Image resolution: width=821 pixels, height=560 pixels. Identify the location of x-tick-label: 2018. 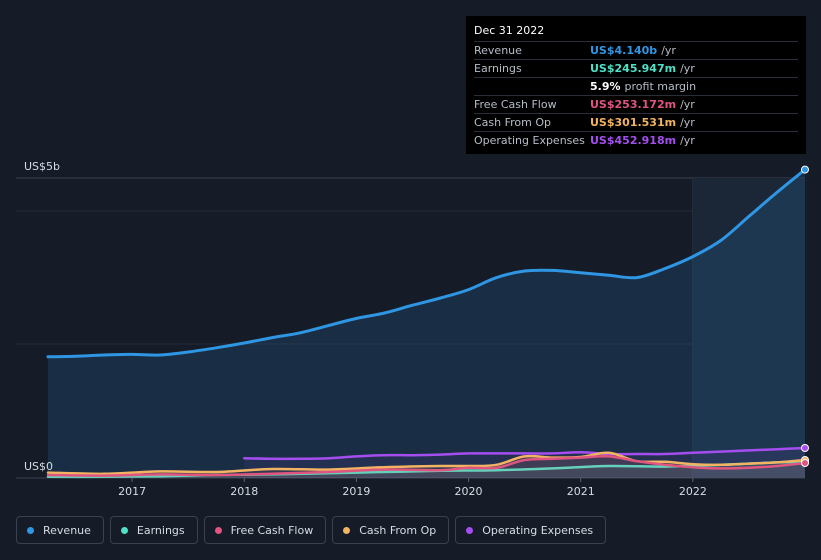
(244, 491).